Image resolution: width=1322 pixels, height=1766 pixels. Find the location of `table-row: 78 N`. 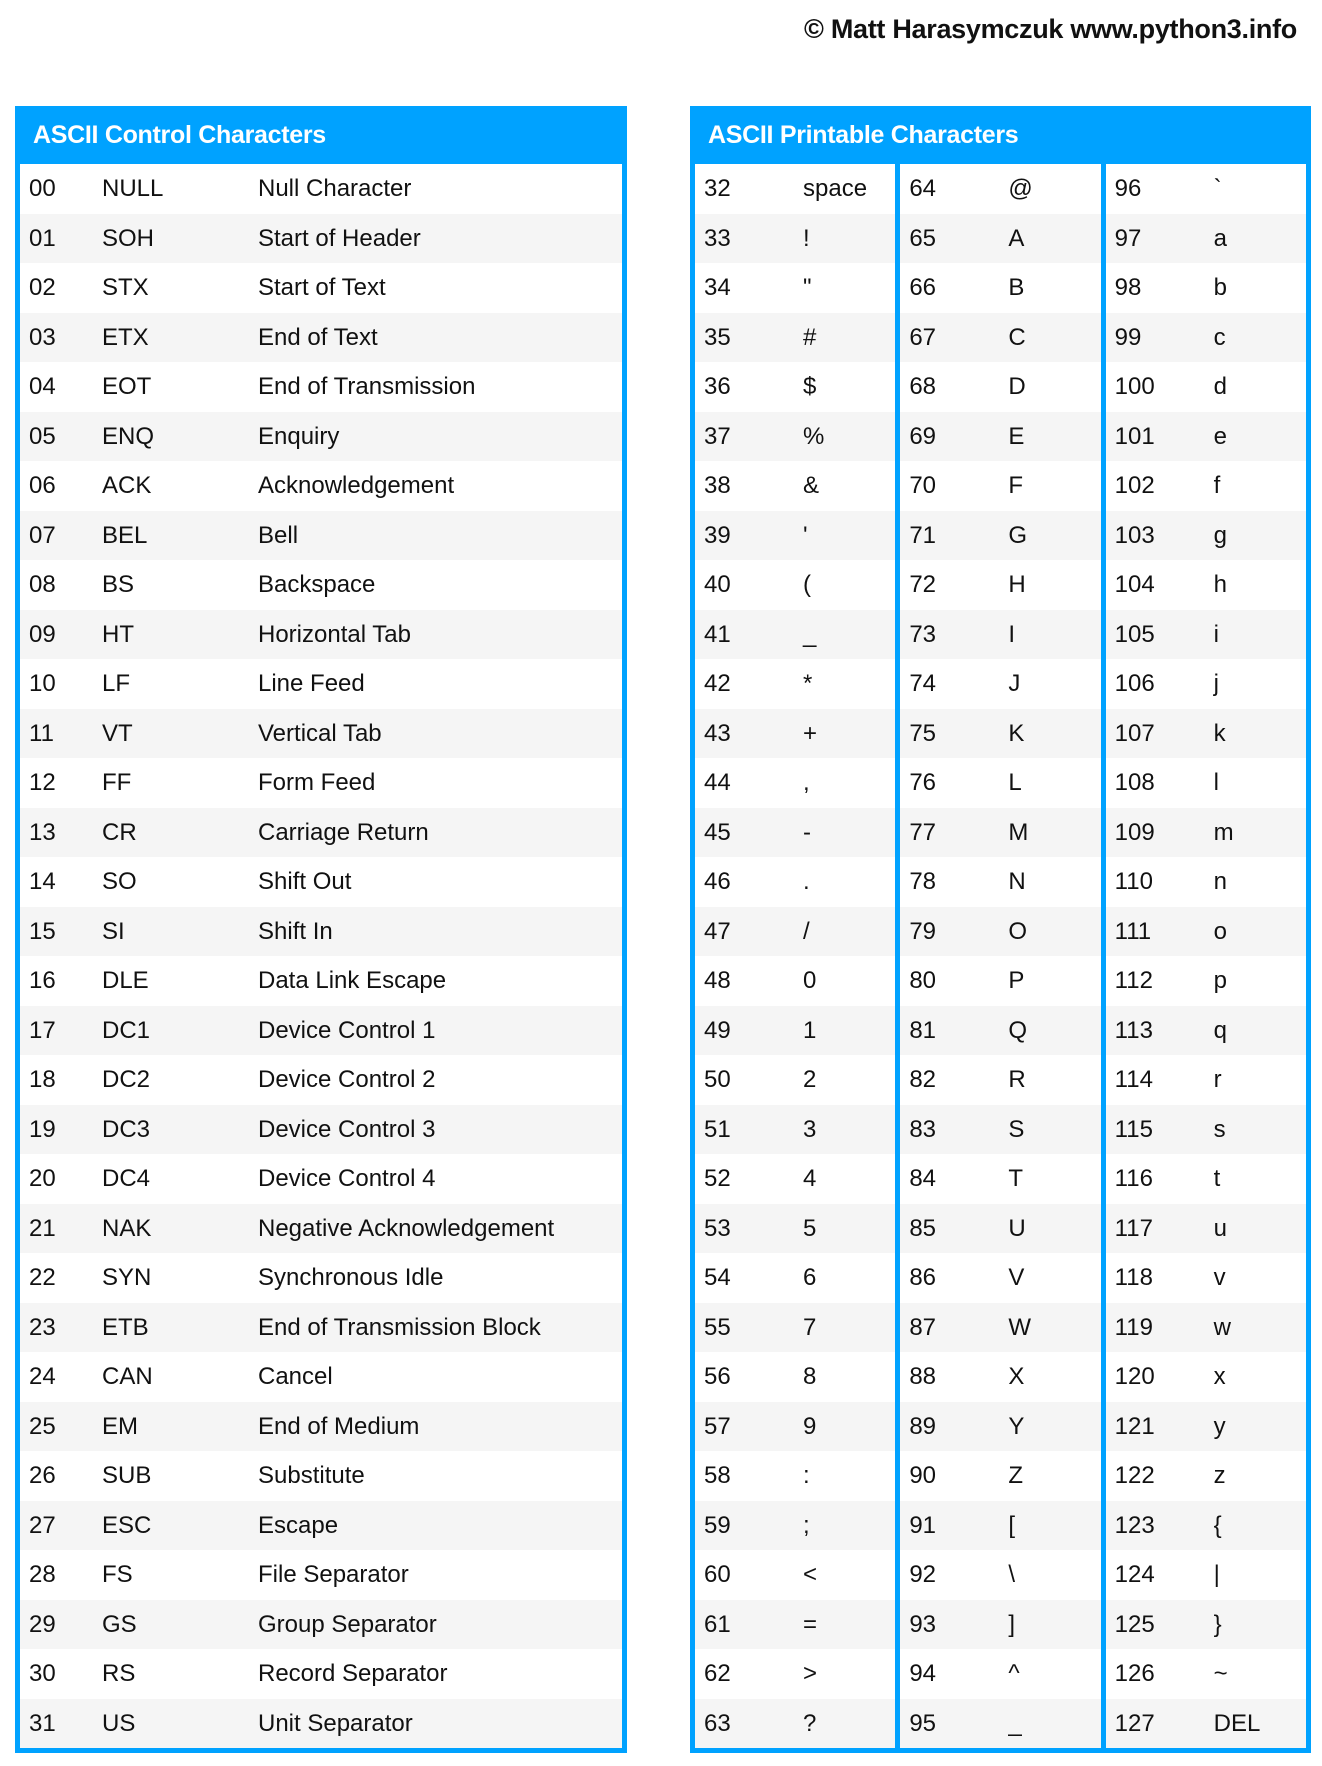

table-row: 78 N is located at coordinates (1000, 882).